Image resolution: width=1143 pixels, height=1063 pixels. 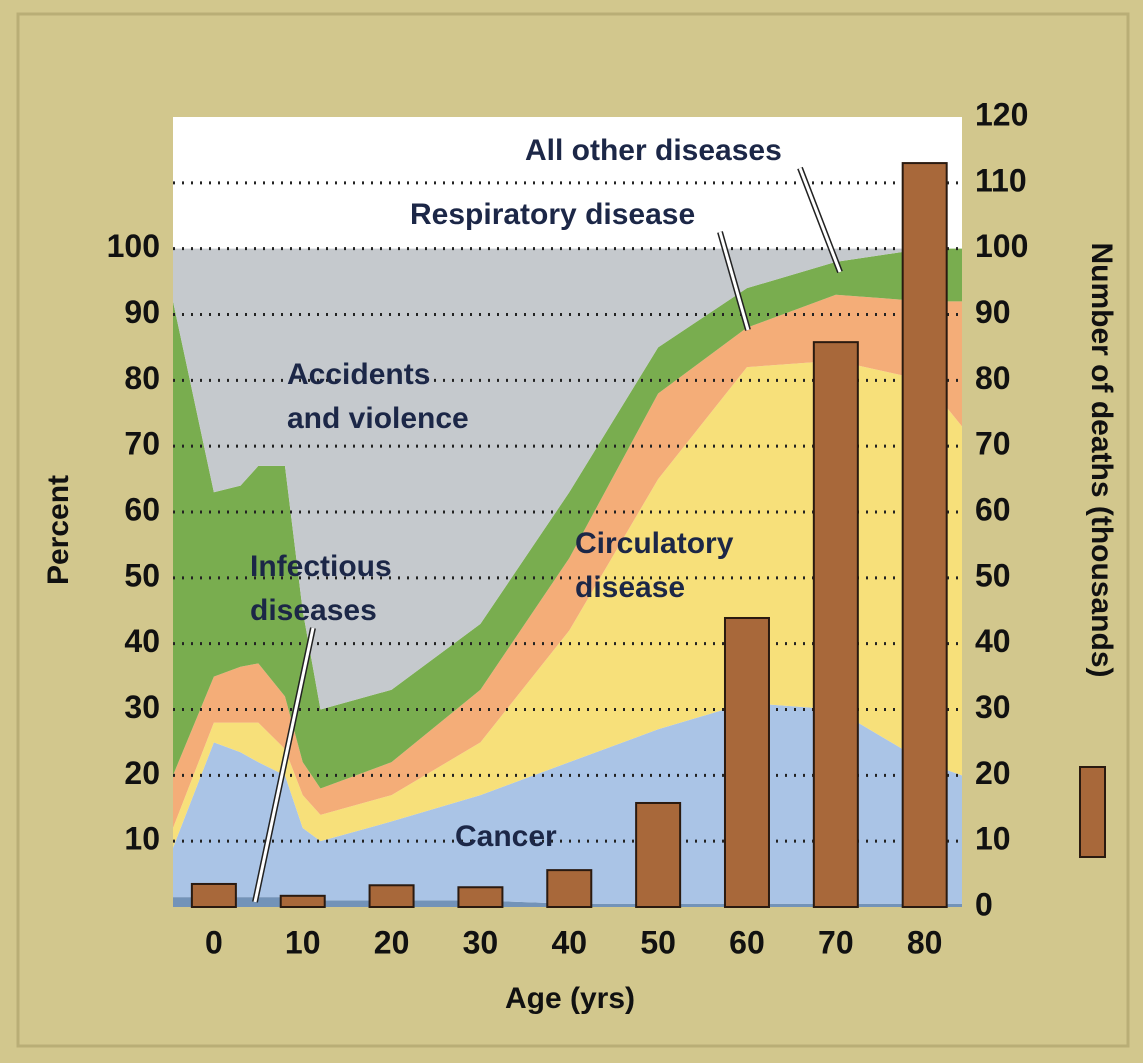 What do you see at coordinates (142, 707) in the screenshot?
I see `y-tick-label: 30` at bounding box center [142, 707].